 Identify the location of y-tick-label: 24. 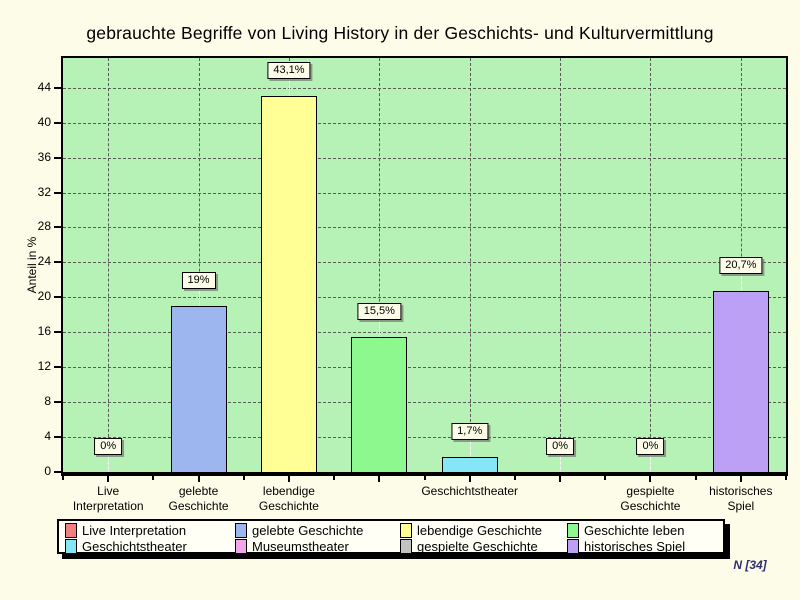
(44, 261).